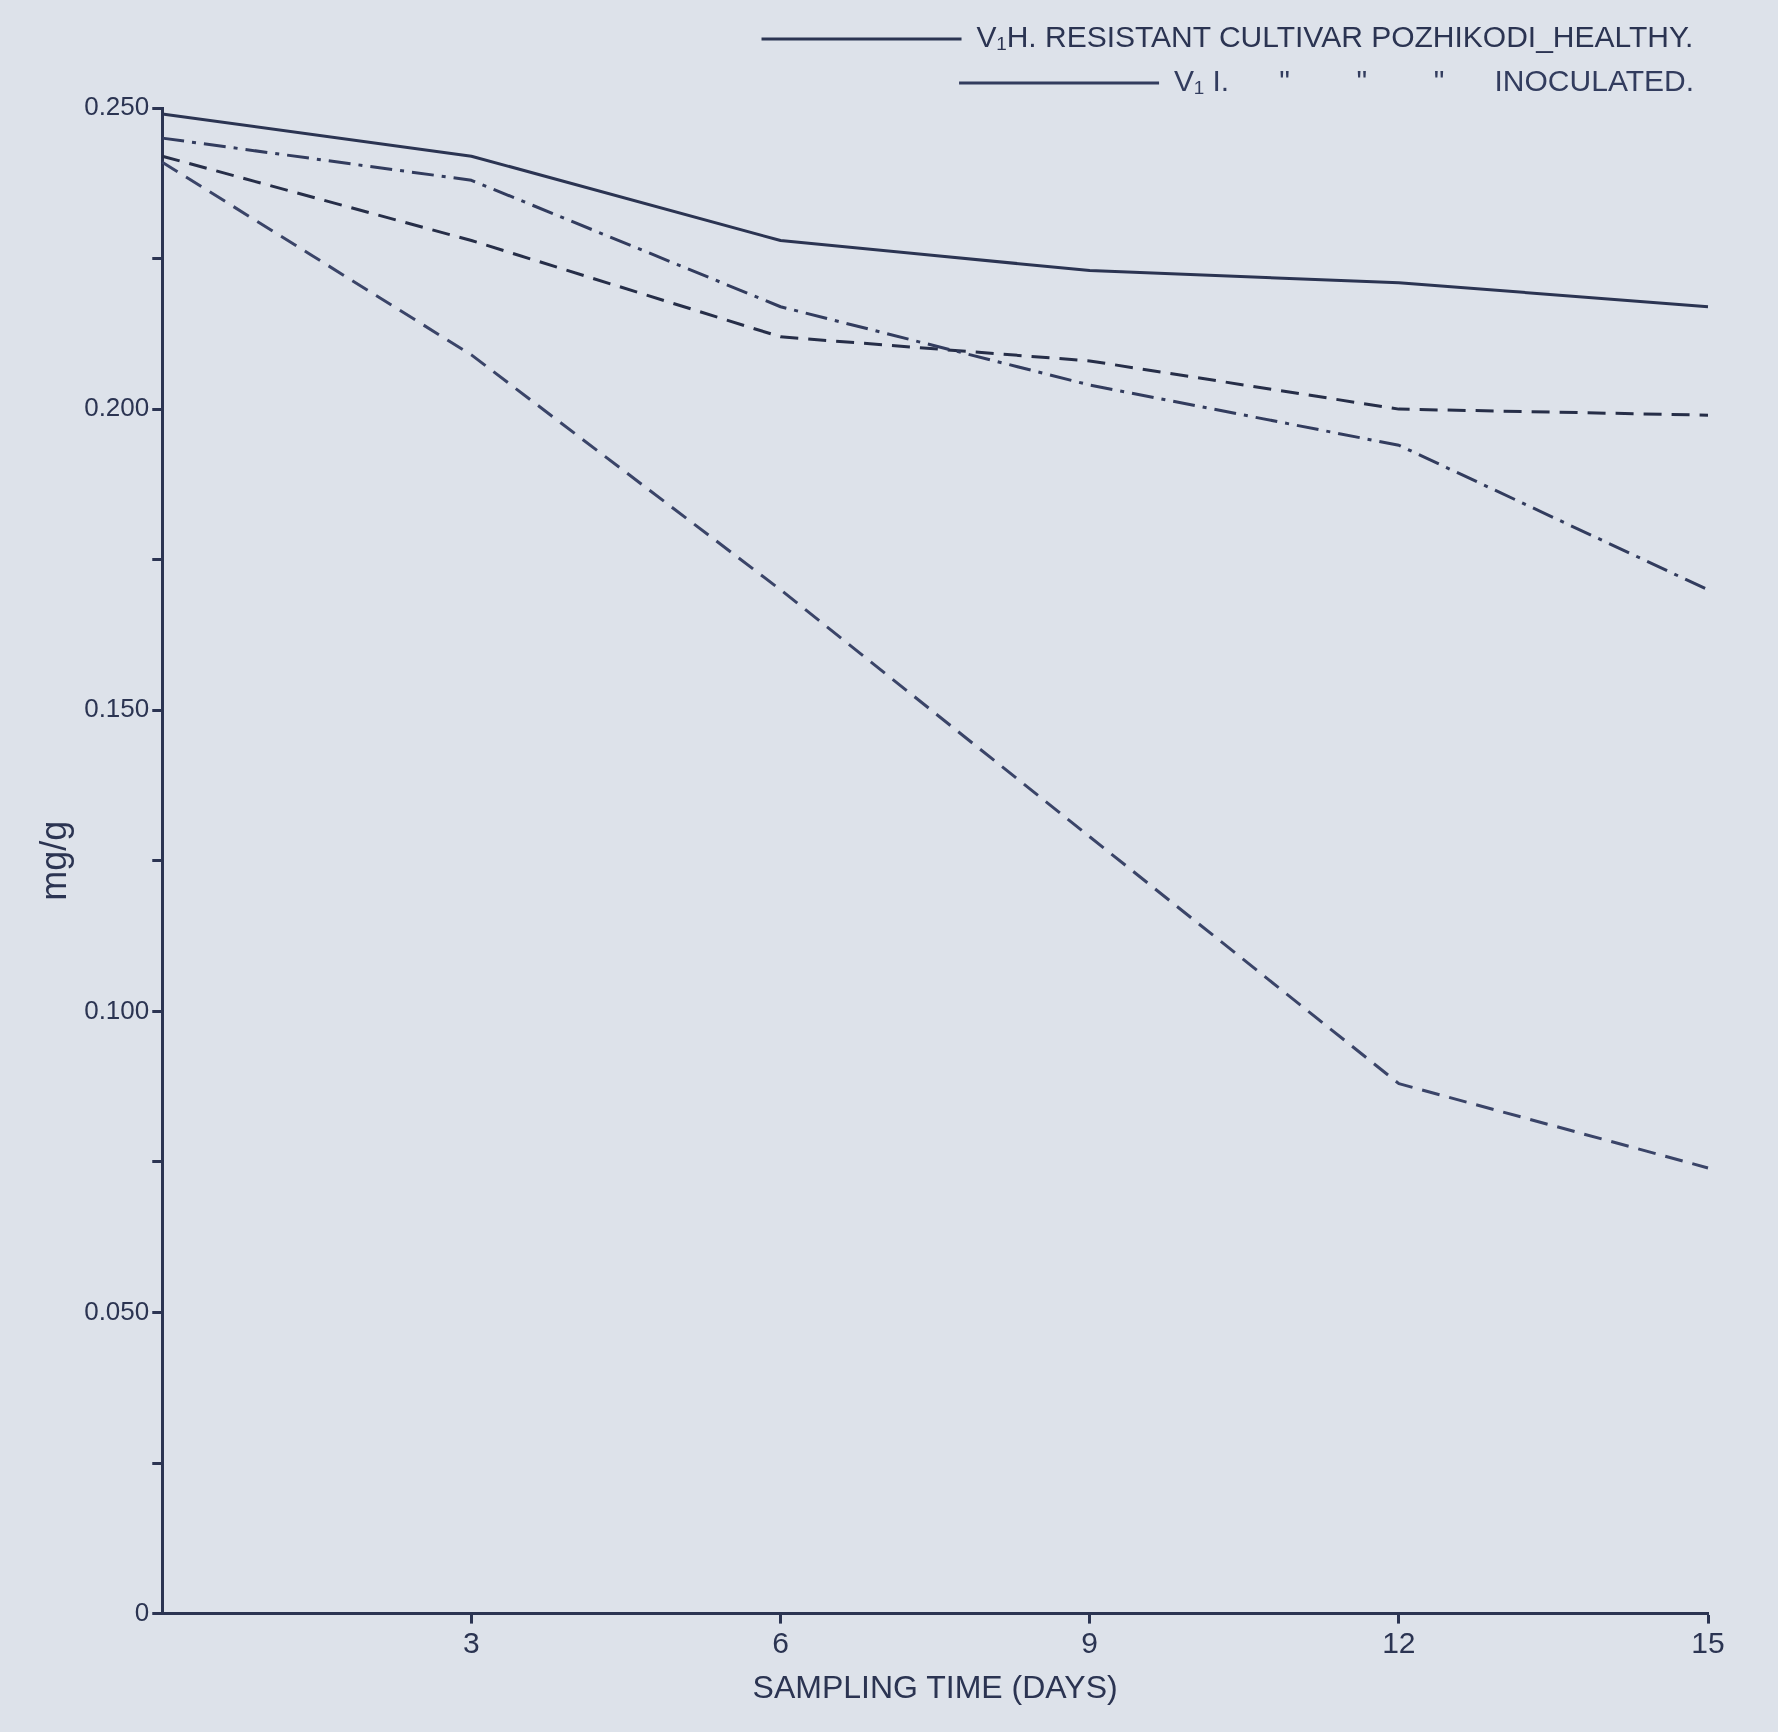 The height and width of the screenshot is (1732, 1778). What do you see at coordinates (1708, 1642) in the screenshot?
I see `x-tick-label: 15` at bounding box center [1708, 1642].